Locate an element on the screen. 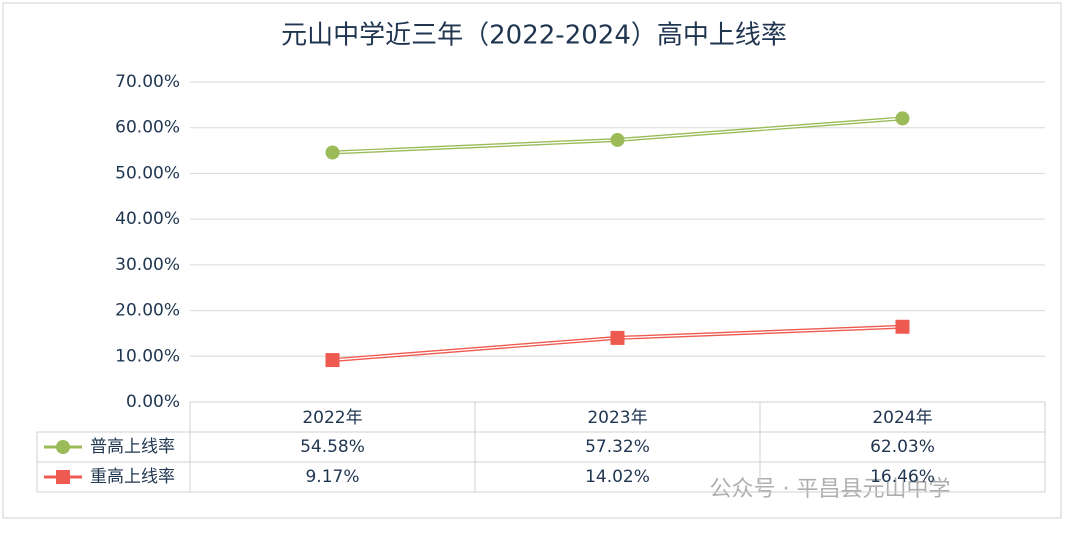  x-tick-label: 2022年 is located at coordinates (332, 418).